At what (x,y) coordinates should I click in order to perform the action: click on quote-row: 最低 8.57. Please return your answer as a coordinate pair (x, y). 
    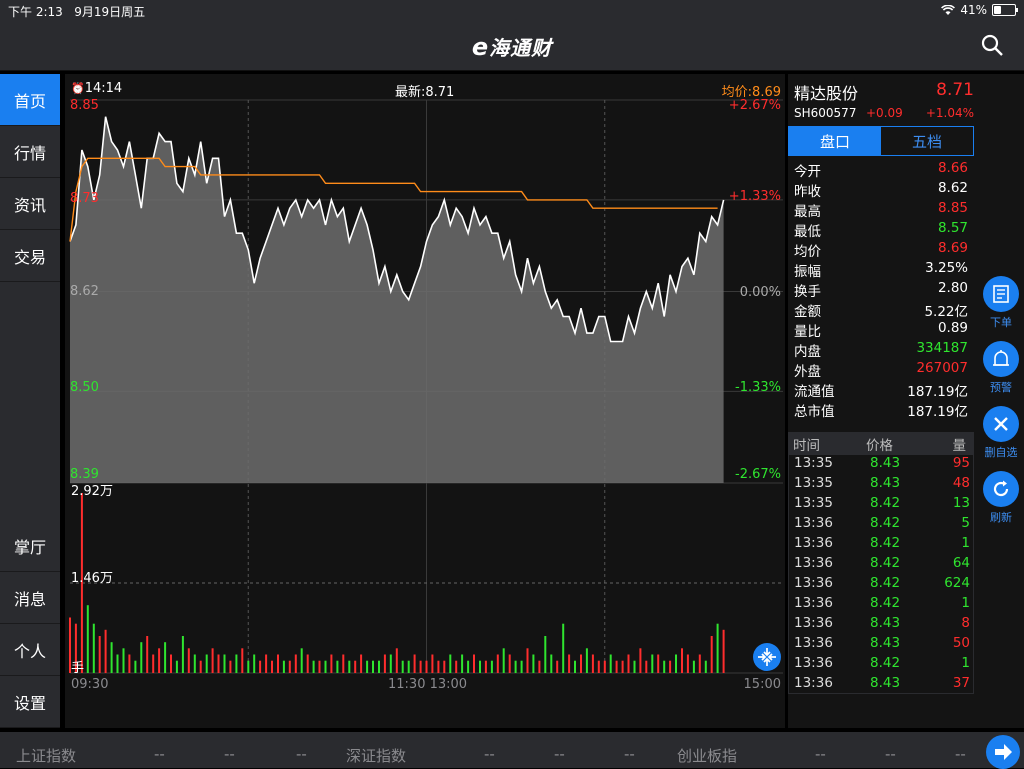
    Looking at the image, I should click on (883, 230).